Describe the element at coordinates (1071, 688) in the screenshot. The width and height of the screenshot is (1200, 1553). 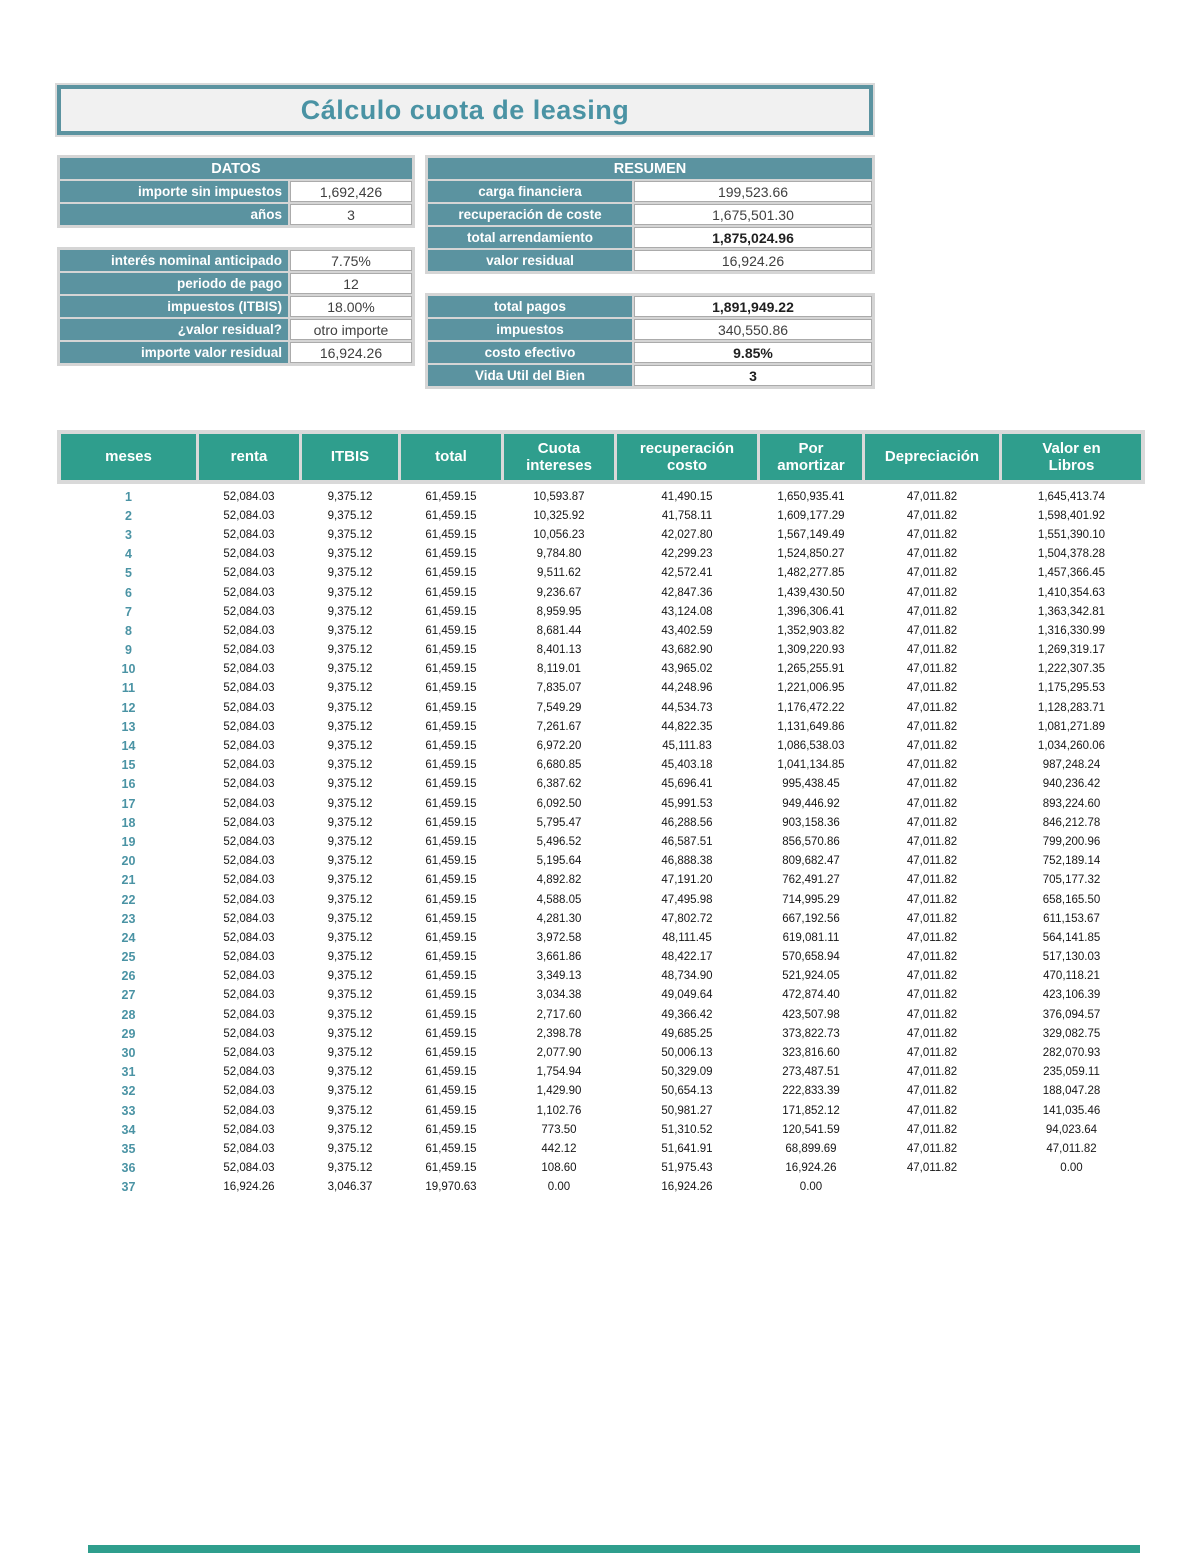
I see `cell: 1,175,295.53` at that location.